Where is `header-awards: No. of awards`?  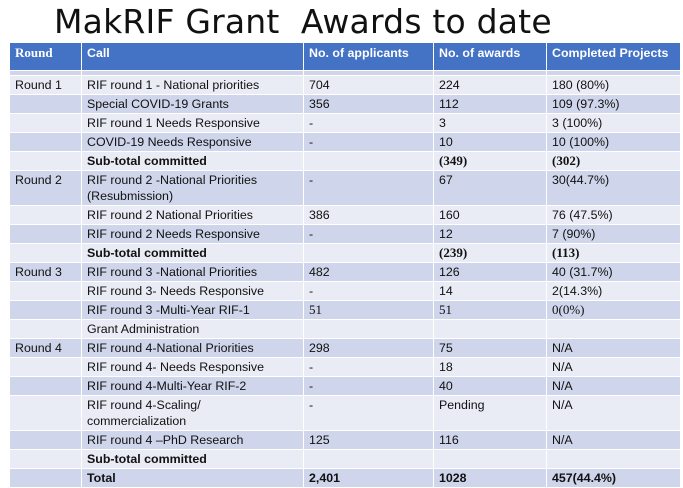
header-awards: No. of awards is located at coordinates (490, 56).